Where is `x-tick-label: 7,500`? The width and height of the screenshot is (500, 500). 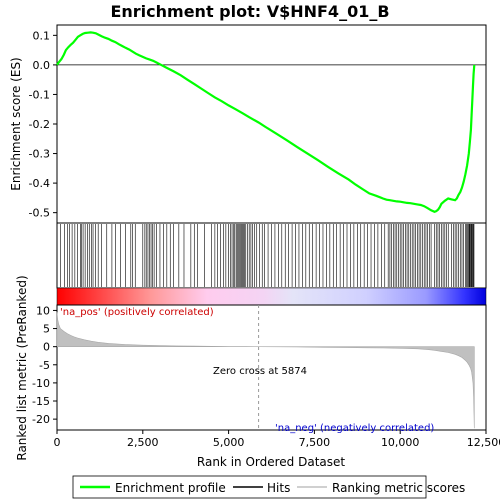
x-tick-label: 7,500 is located at coordinates (315, 442).